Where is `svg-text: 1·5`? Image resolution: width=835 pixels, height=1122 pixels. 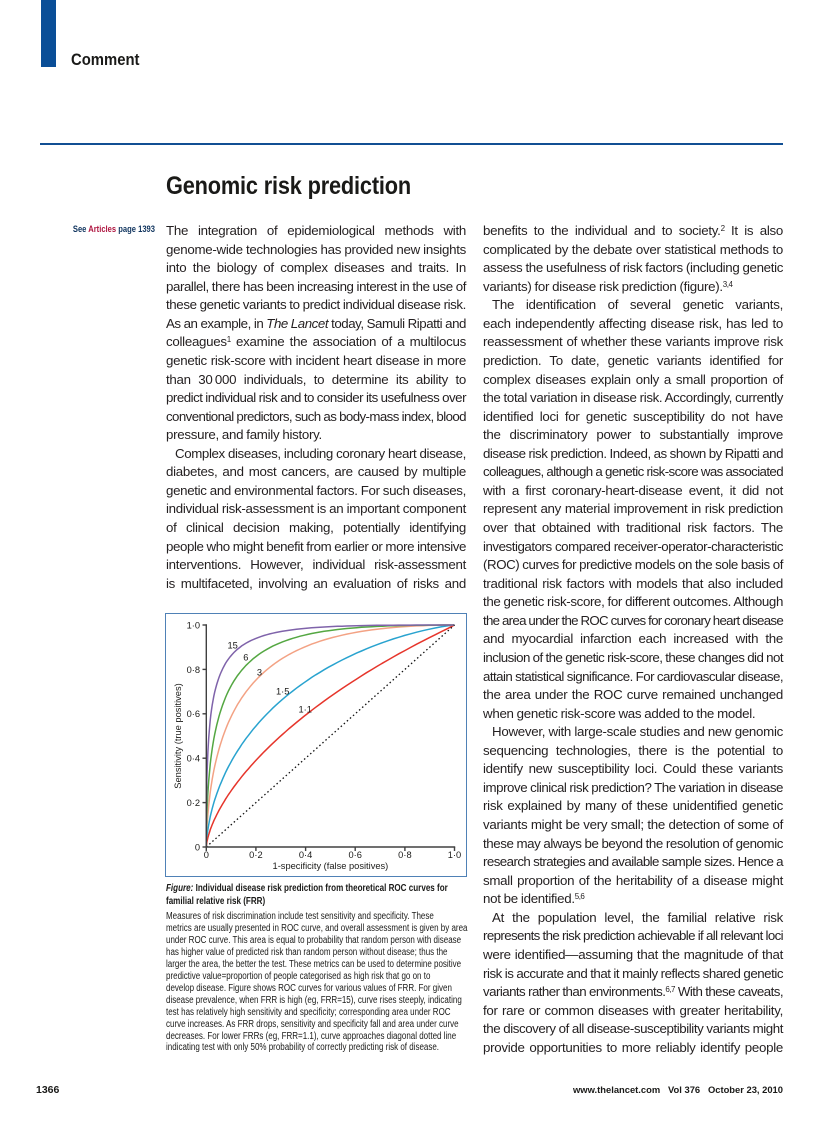 svg-text: 1·5 is located at coordinates (282, 692).